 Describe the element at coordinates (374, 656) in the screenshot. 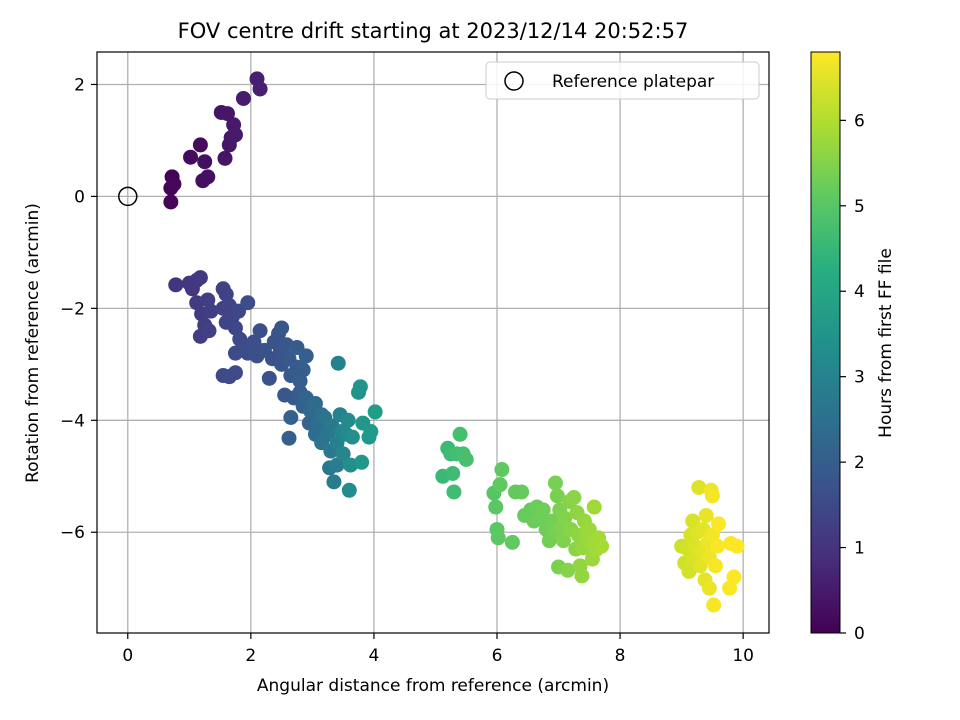

I see `x-tick-label: 4` at that location.